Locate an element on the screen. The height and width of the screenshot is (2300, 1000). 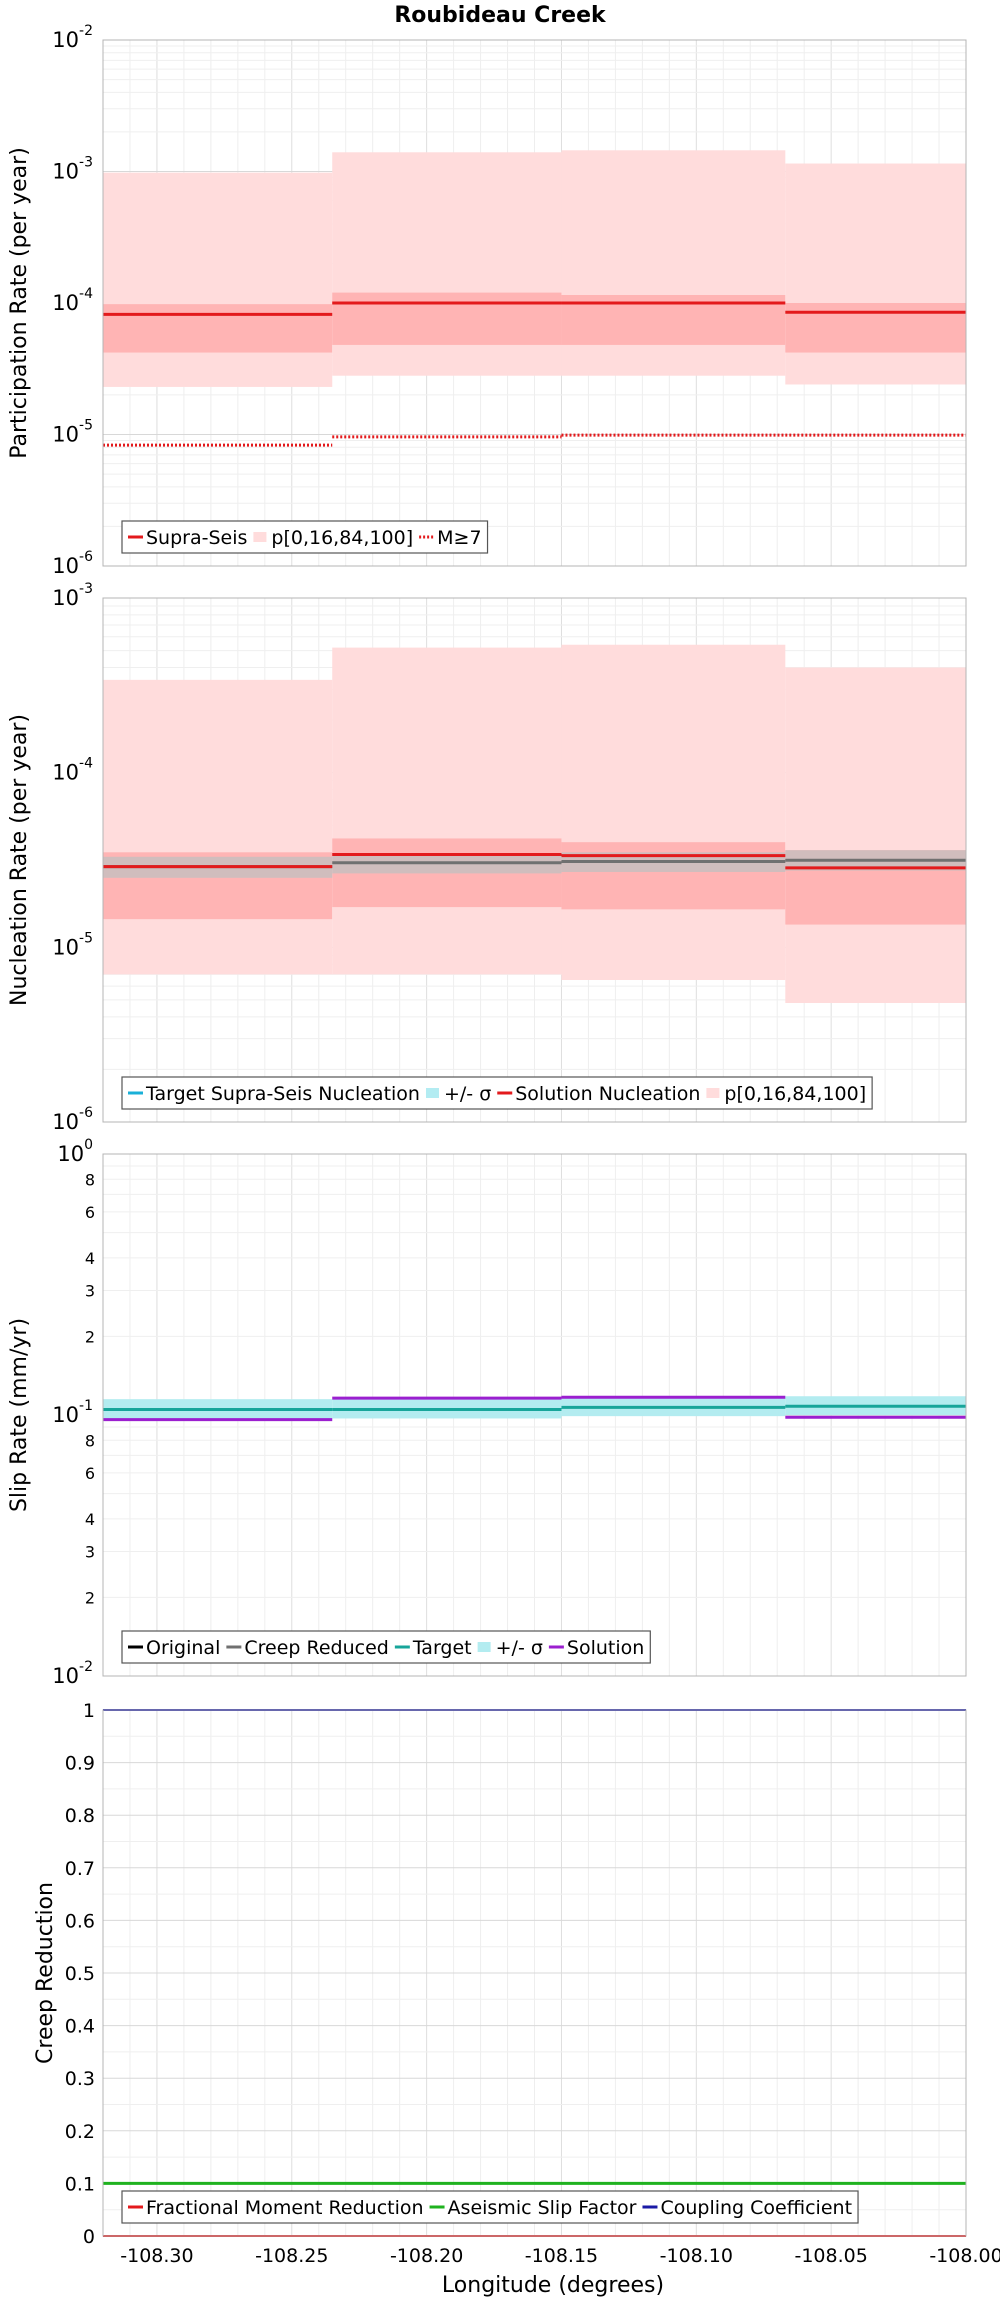
x-tick-label: -108.15 is located at coordinates (561, 2256).